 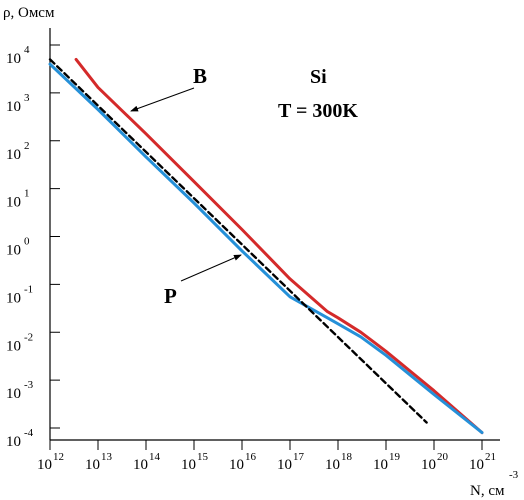 What do you see at coordinates (490, 457) in the screenshot?
I see `x-tick-label-exponent: 21` at bounding box center [490, 457].